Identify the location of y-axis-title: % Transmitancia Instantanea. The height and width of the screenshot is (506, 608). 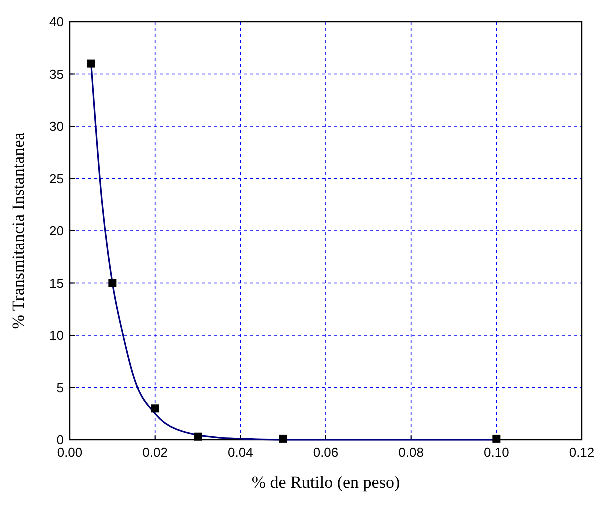
(18, 231).